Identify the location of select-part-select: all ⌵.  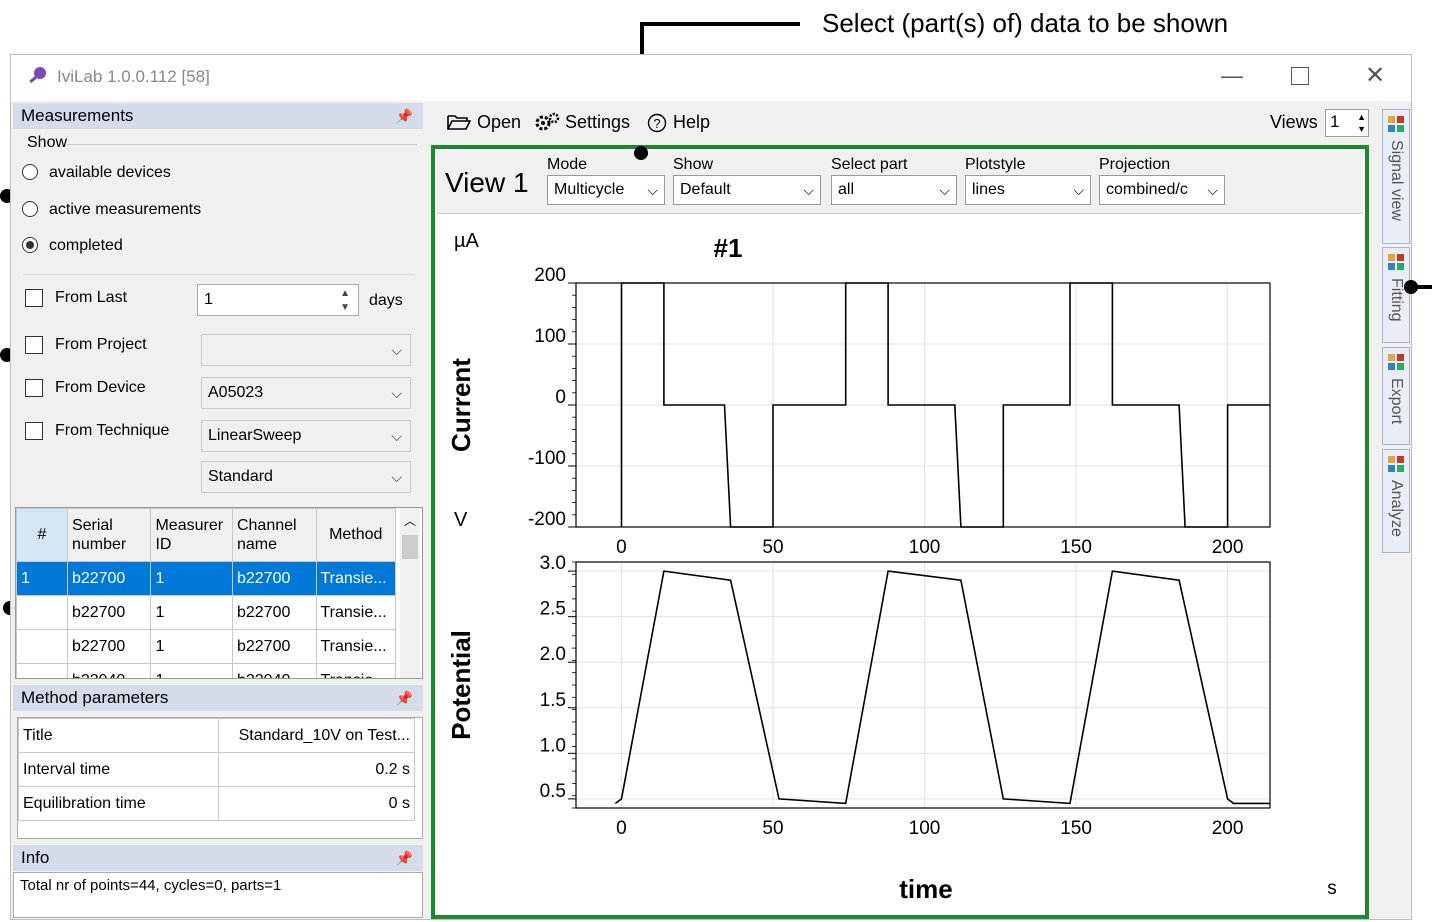
(894, 190).